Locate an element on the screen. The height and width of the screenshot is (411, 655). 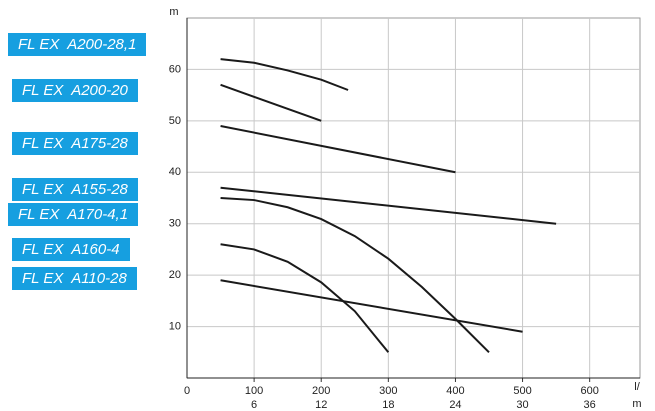
x2-tick-label: 24 is located at coordinates (455, 405).